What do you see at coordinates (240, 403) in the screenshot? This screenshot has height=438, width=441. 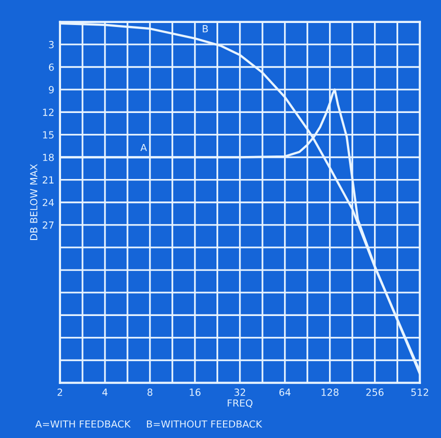 I see `x-axis-title: FREQ` at bounding box center [240, 403].